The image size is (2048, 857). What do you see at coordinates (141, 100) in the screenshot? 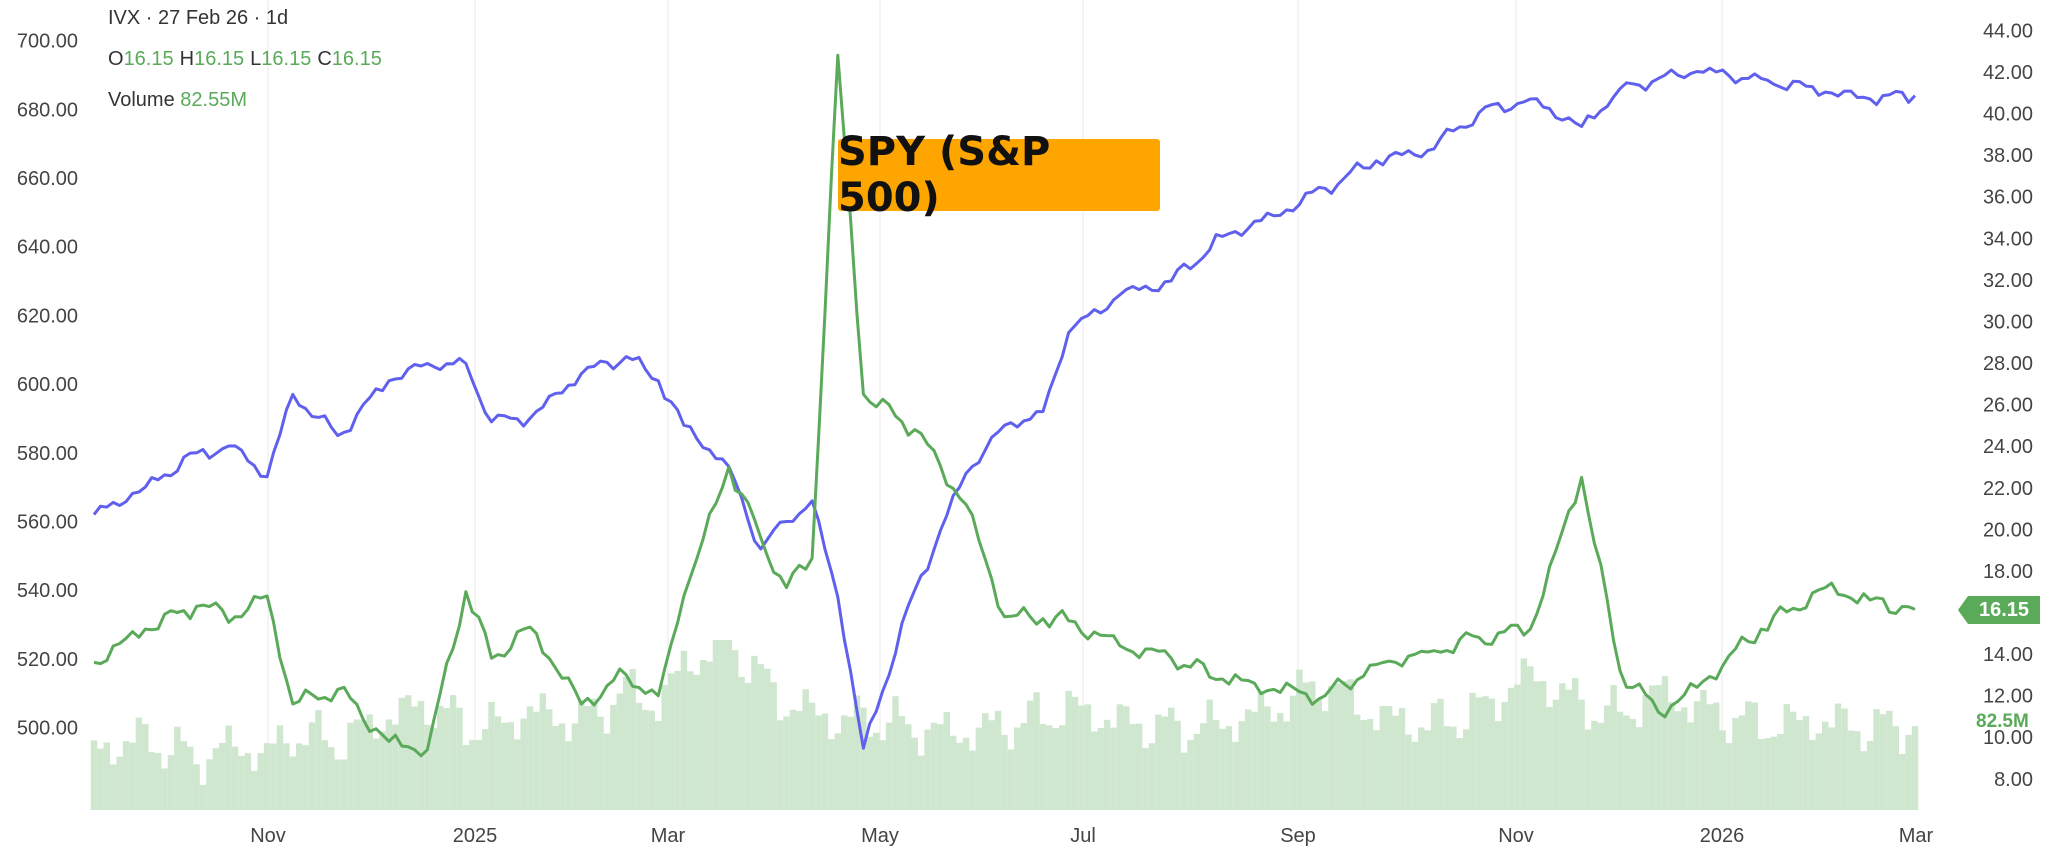
I see `legend-volume-label: Volume` at bounding box center [141, 100].